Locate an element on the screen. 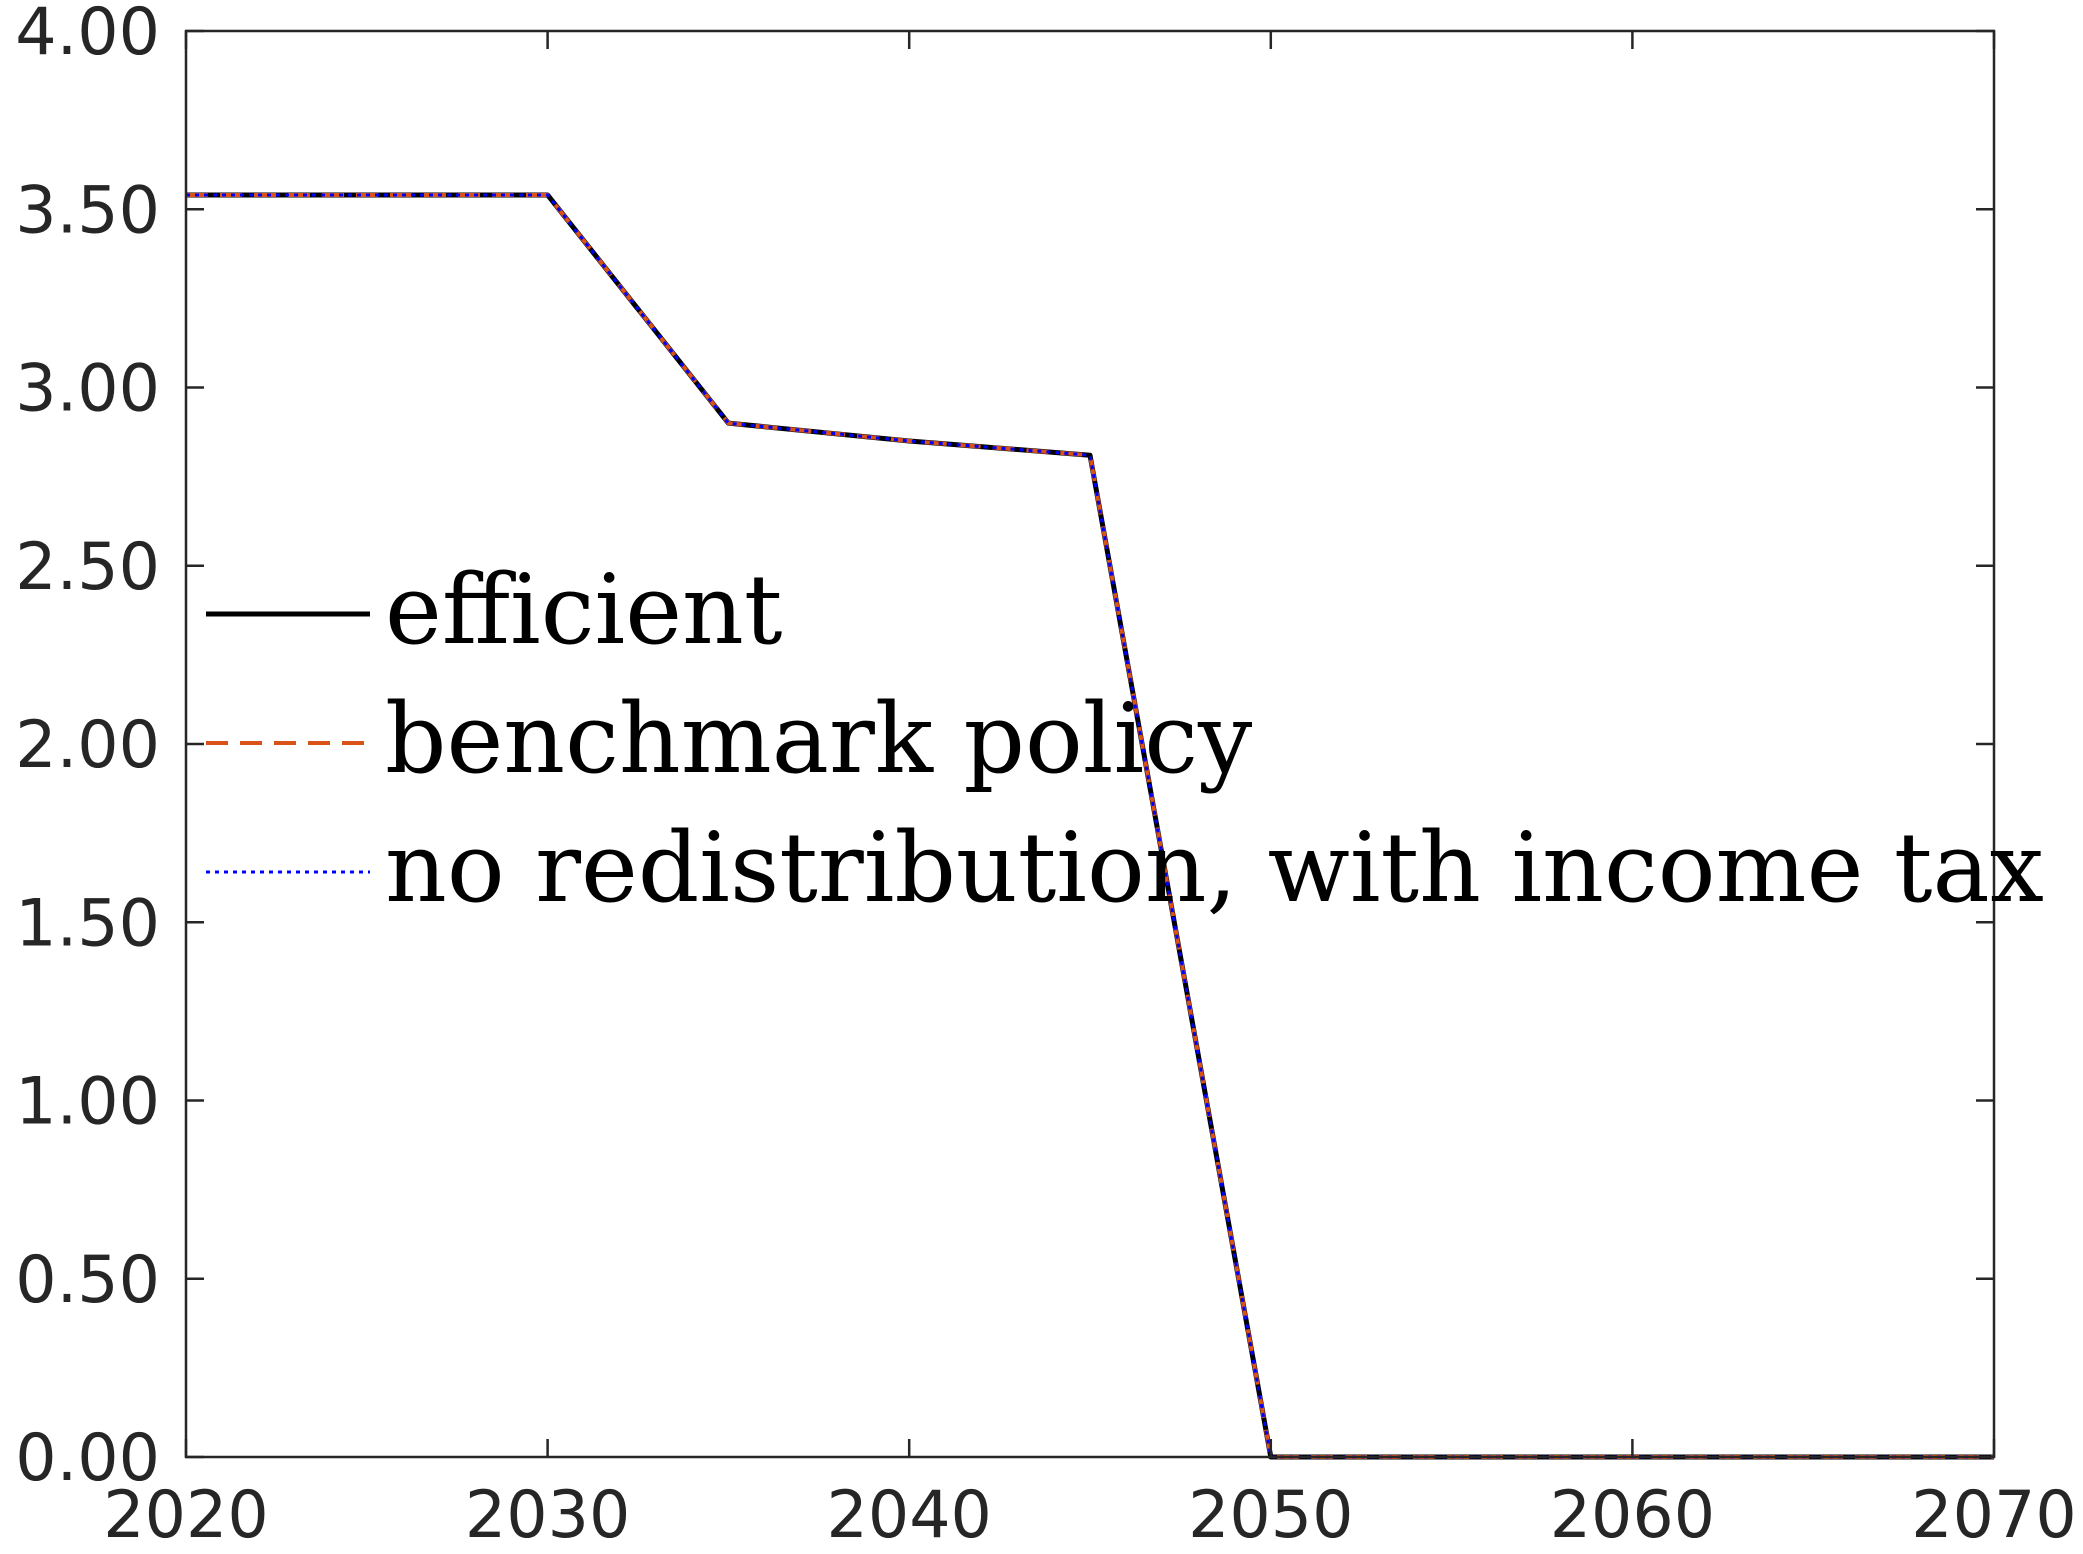 This screenshot has width=2083, height=1554. x-tick-label: 2050 is located at coordinates (1270, 1515).